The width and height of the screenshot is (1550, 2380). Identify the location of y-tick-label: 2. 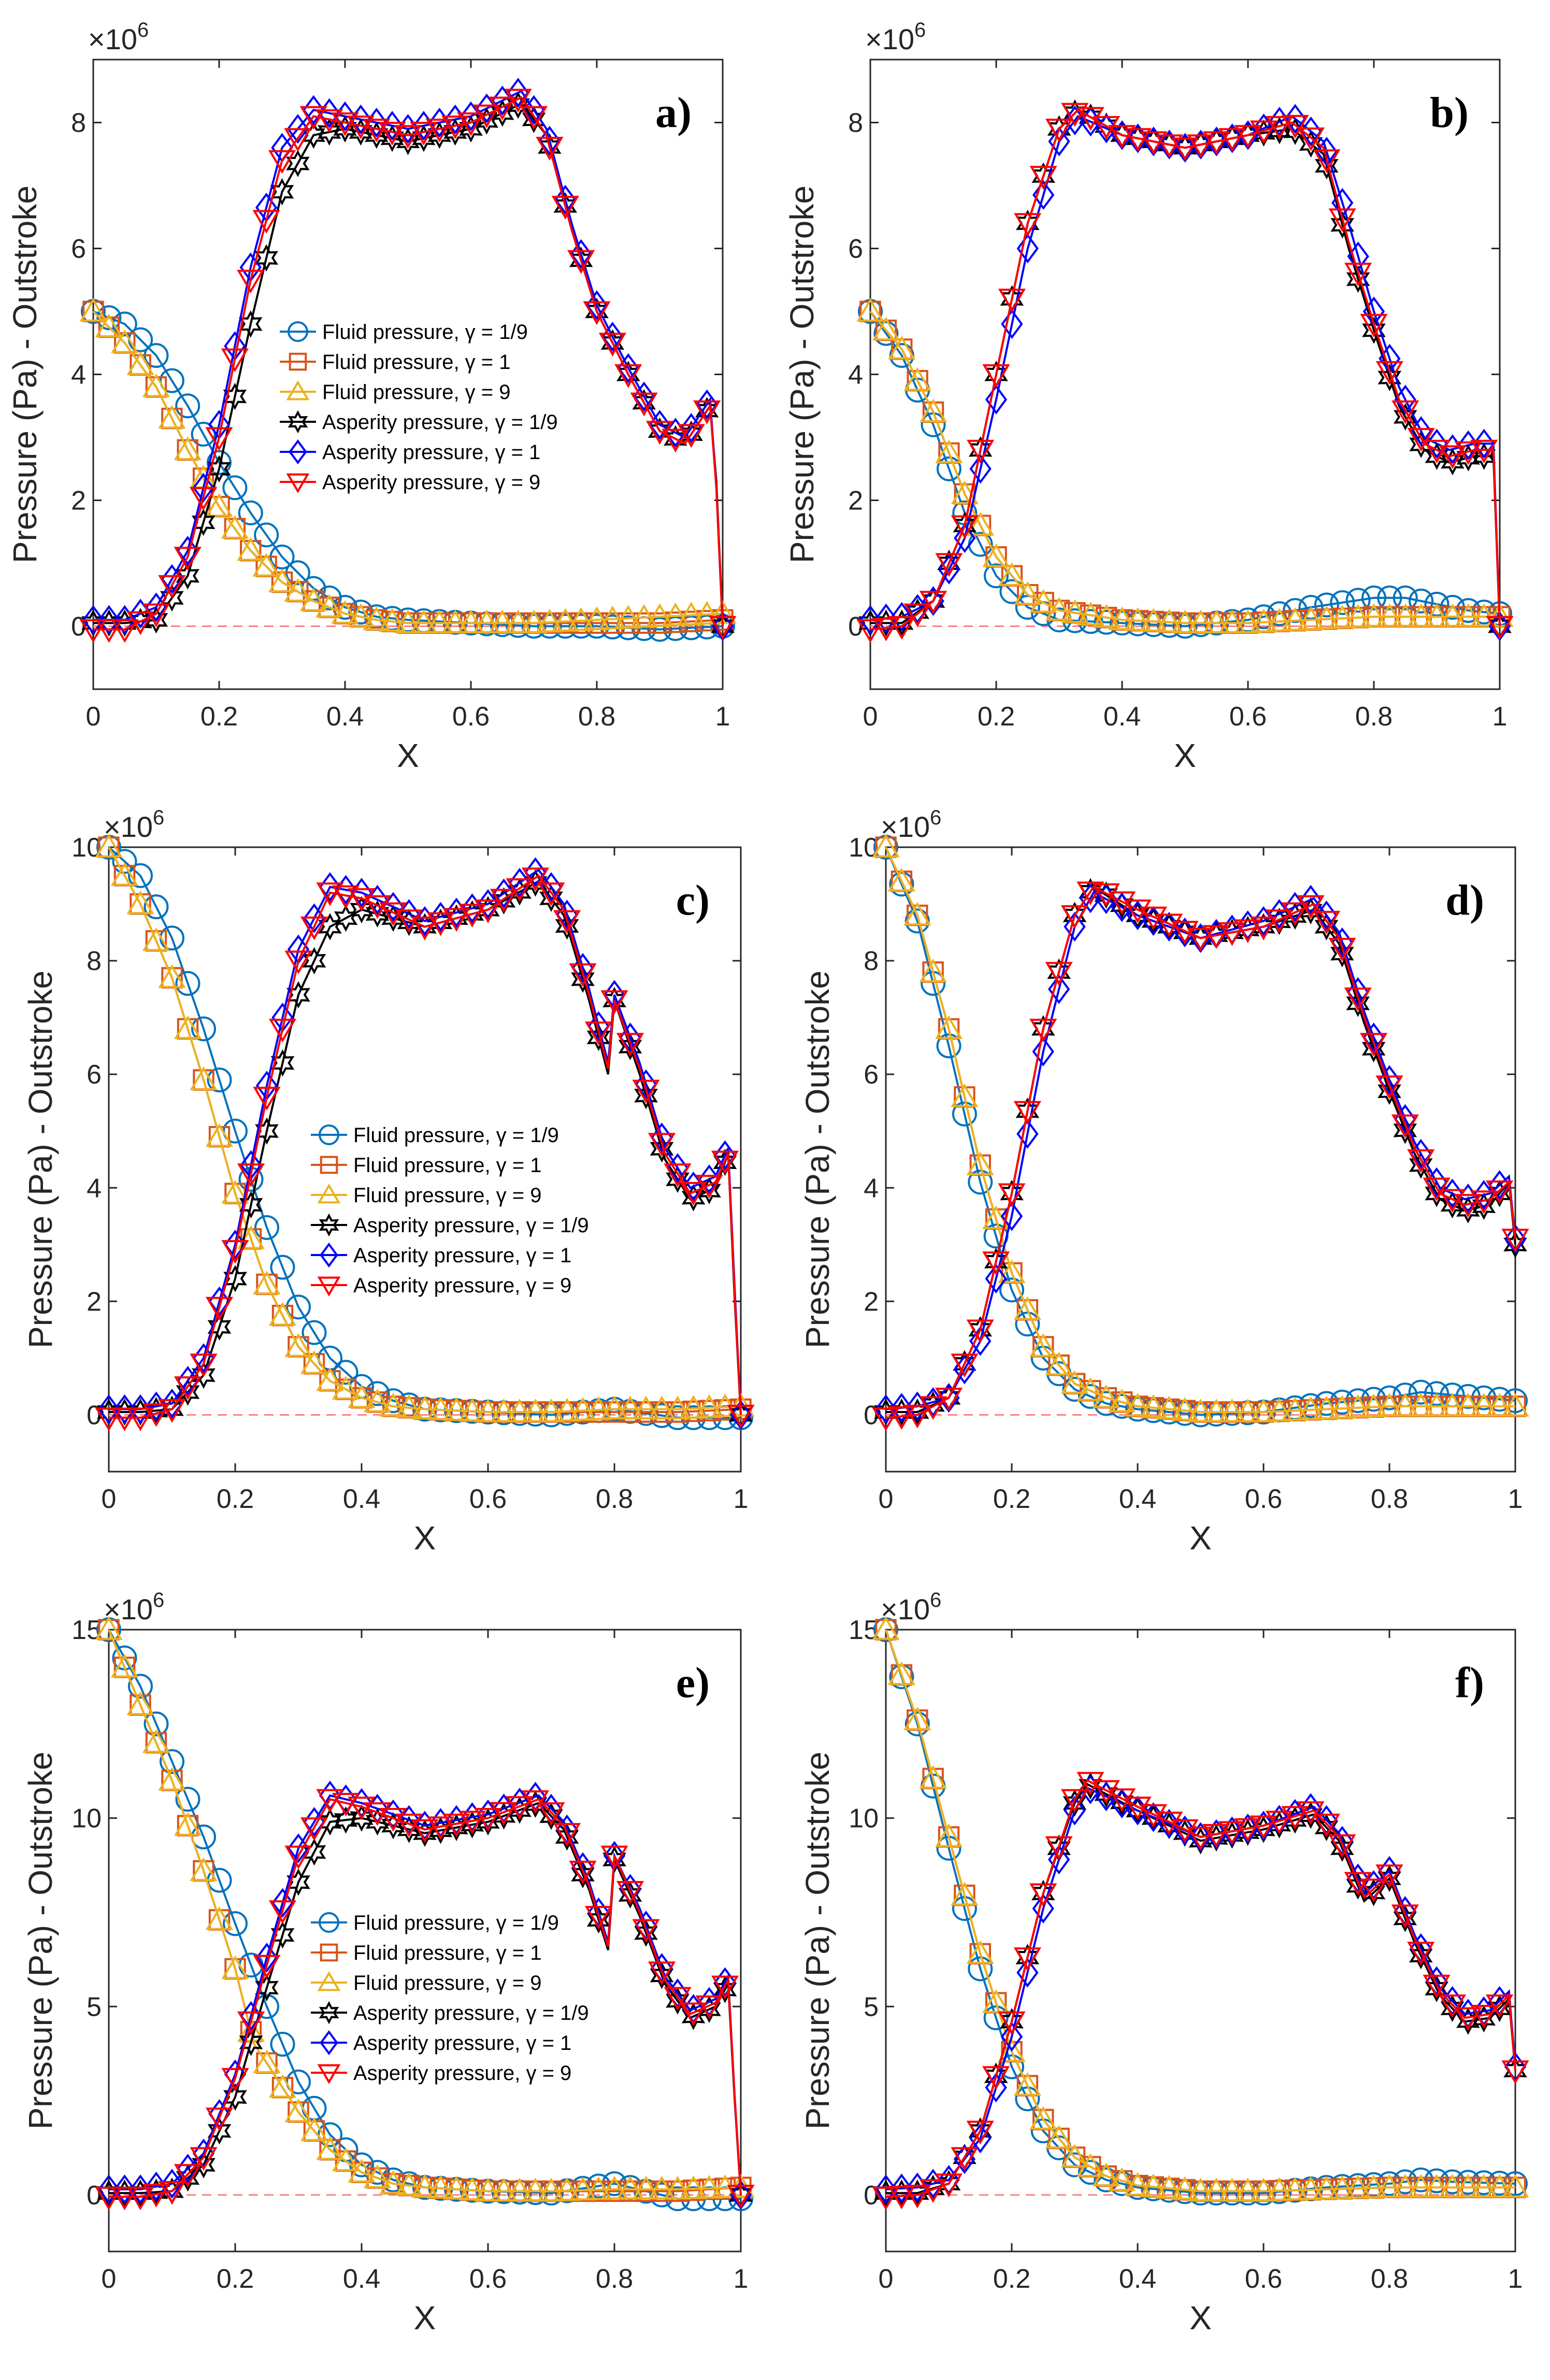
(856, 501).